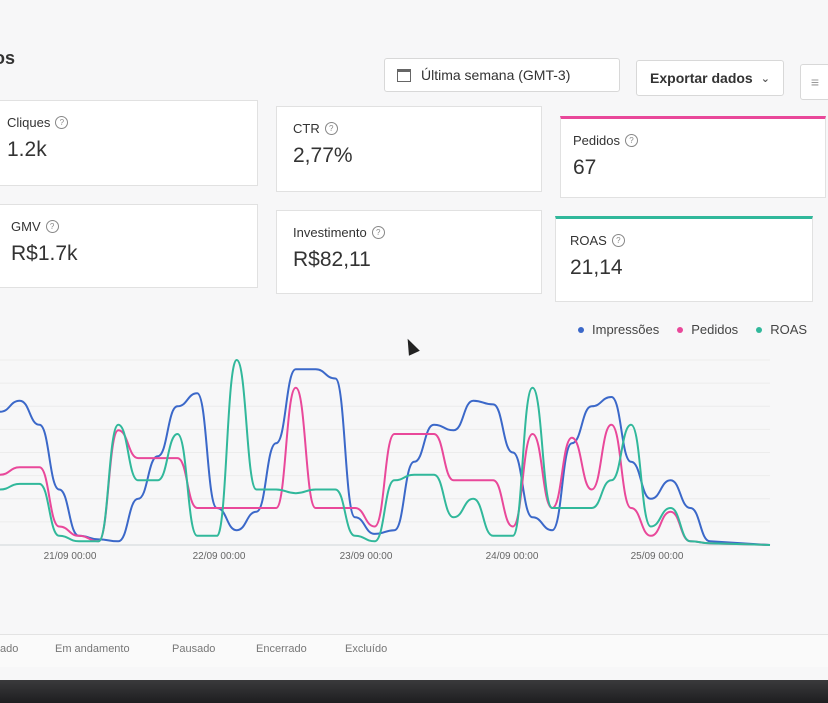 The image size is (828, 703). What do you see at coordinates (70, 556) in the screenshot?
I see `x-tick-label: 21/09 00:00` at bounding box center [70, 556].